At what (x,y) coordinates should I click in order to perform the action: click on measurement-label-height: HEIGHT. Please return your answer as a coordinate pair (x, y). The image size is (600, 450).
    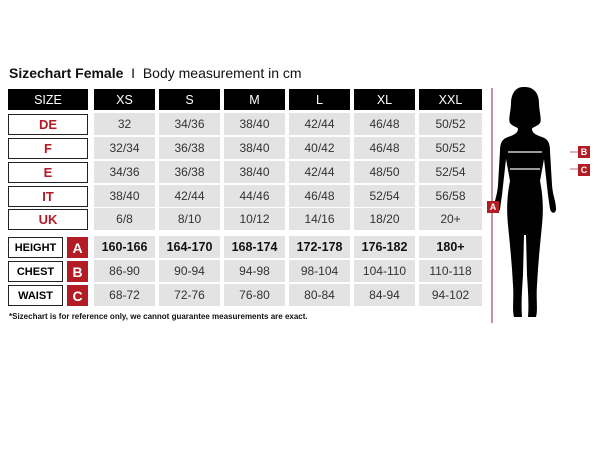
    Looking at the image, I should click on (35, 247).